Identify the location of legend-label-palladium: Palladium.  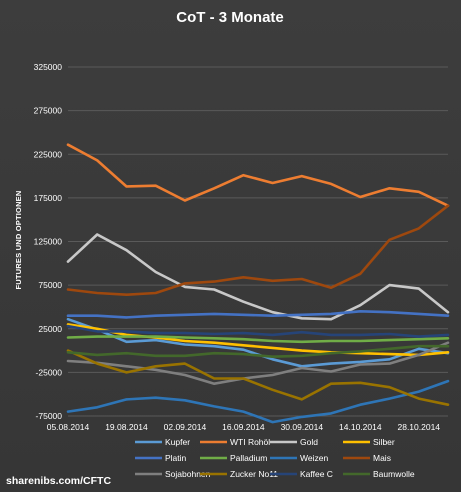
(248, 458).